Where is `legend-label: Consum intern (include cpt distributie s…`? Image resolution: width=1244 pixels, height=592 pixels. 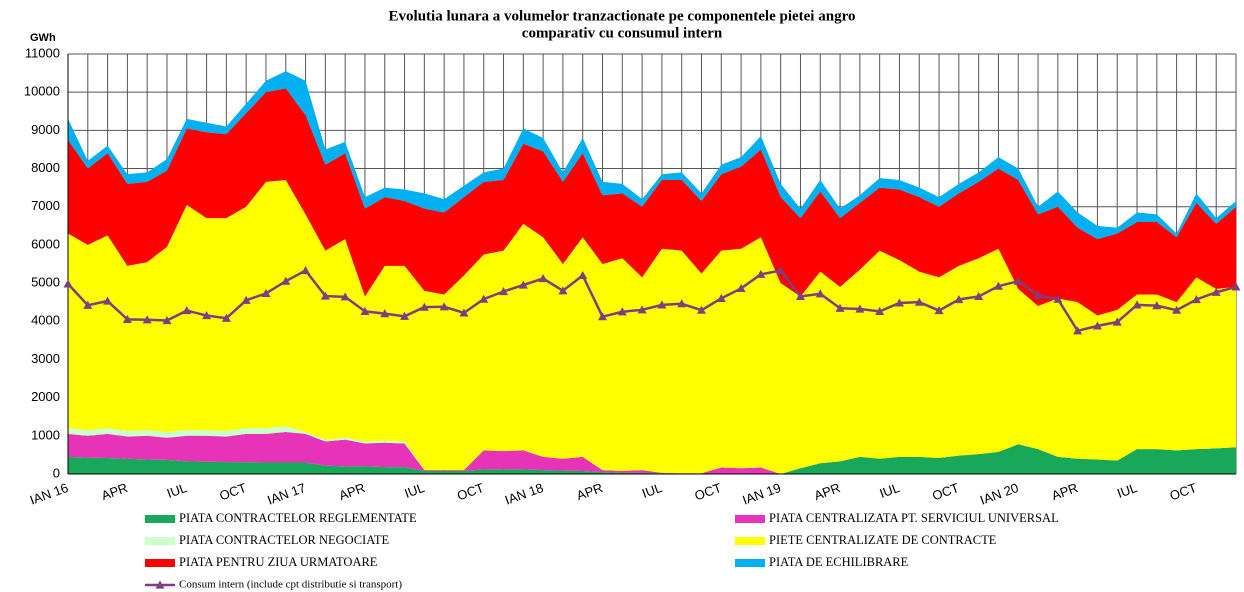 legend-label: Consum intern (include cpt distributie s… is located at coordinates (290, 585).